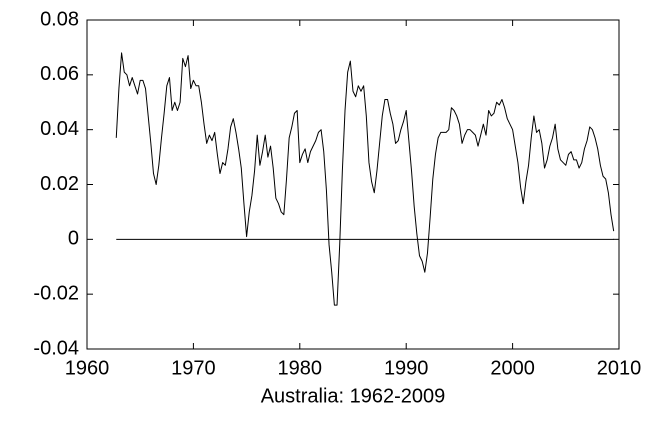 The width and height of the screenshot is (656, 423). What do you see at coordinates (353, 396) in the screenshot?
I see `x-axis-label: Australia: 1962-2009` at bounding box center [353, 396].